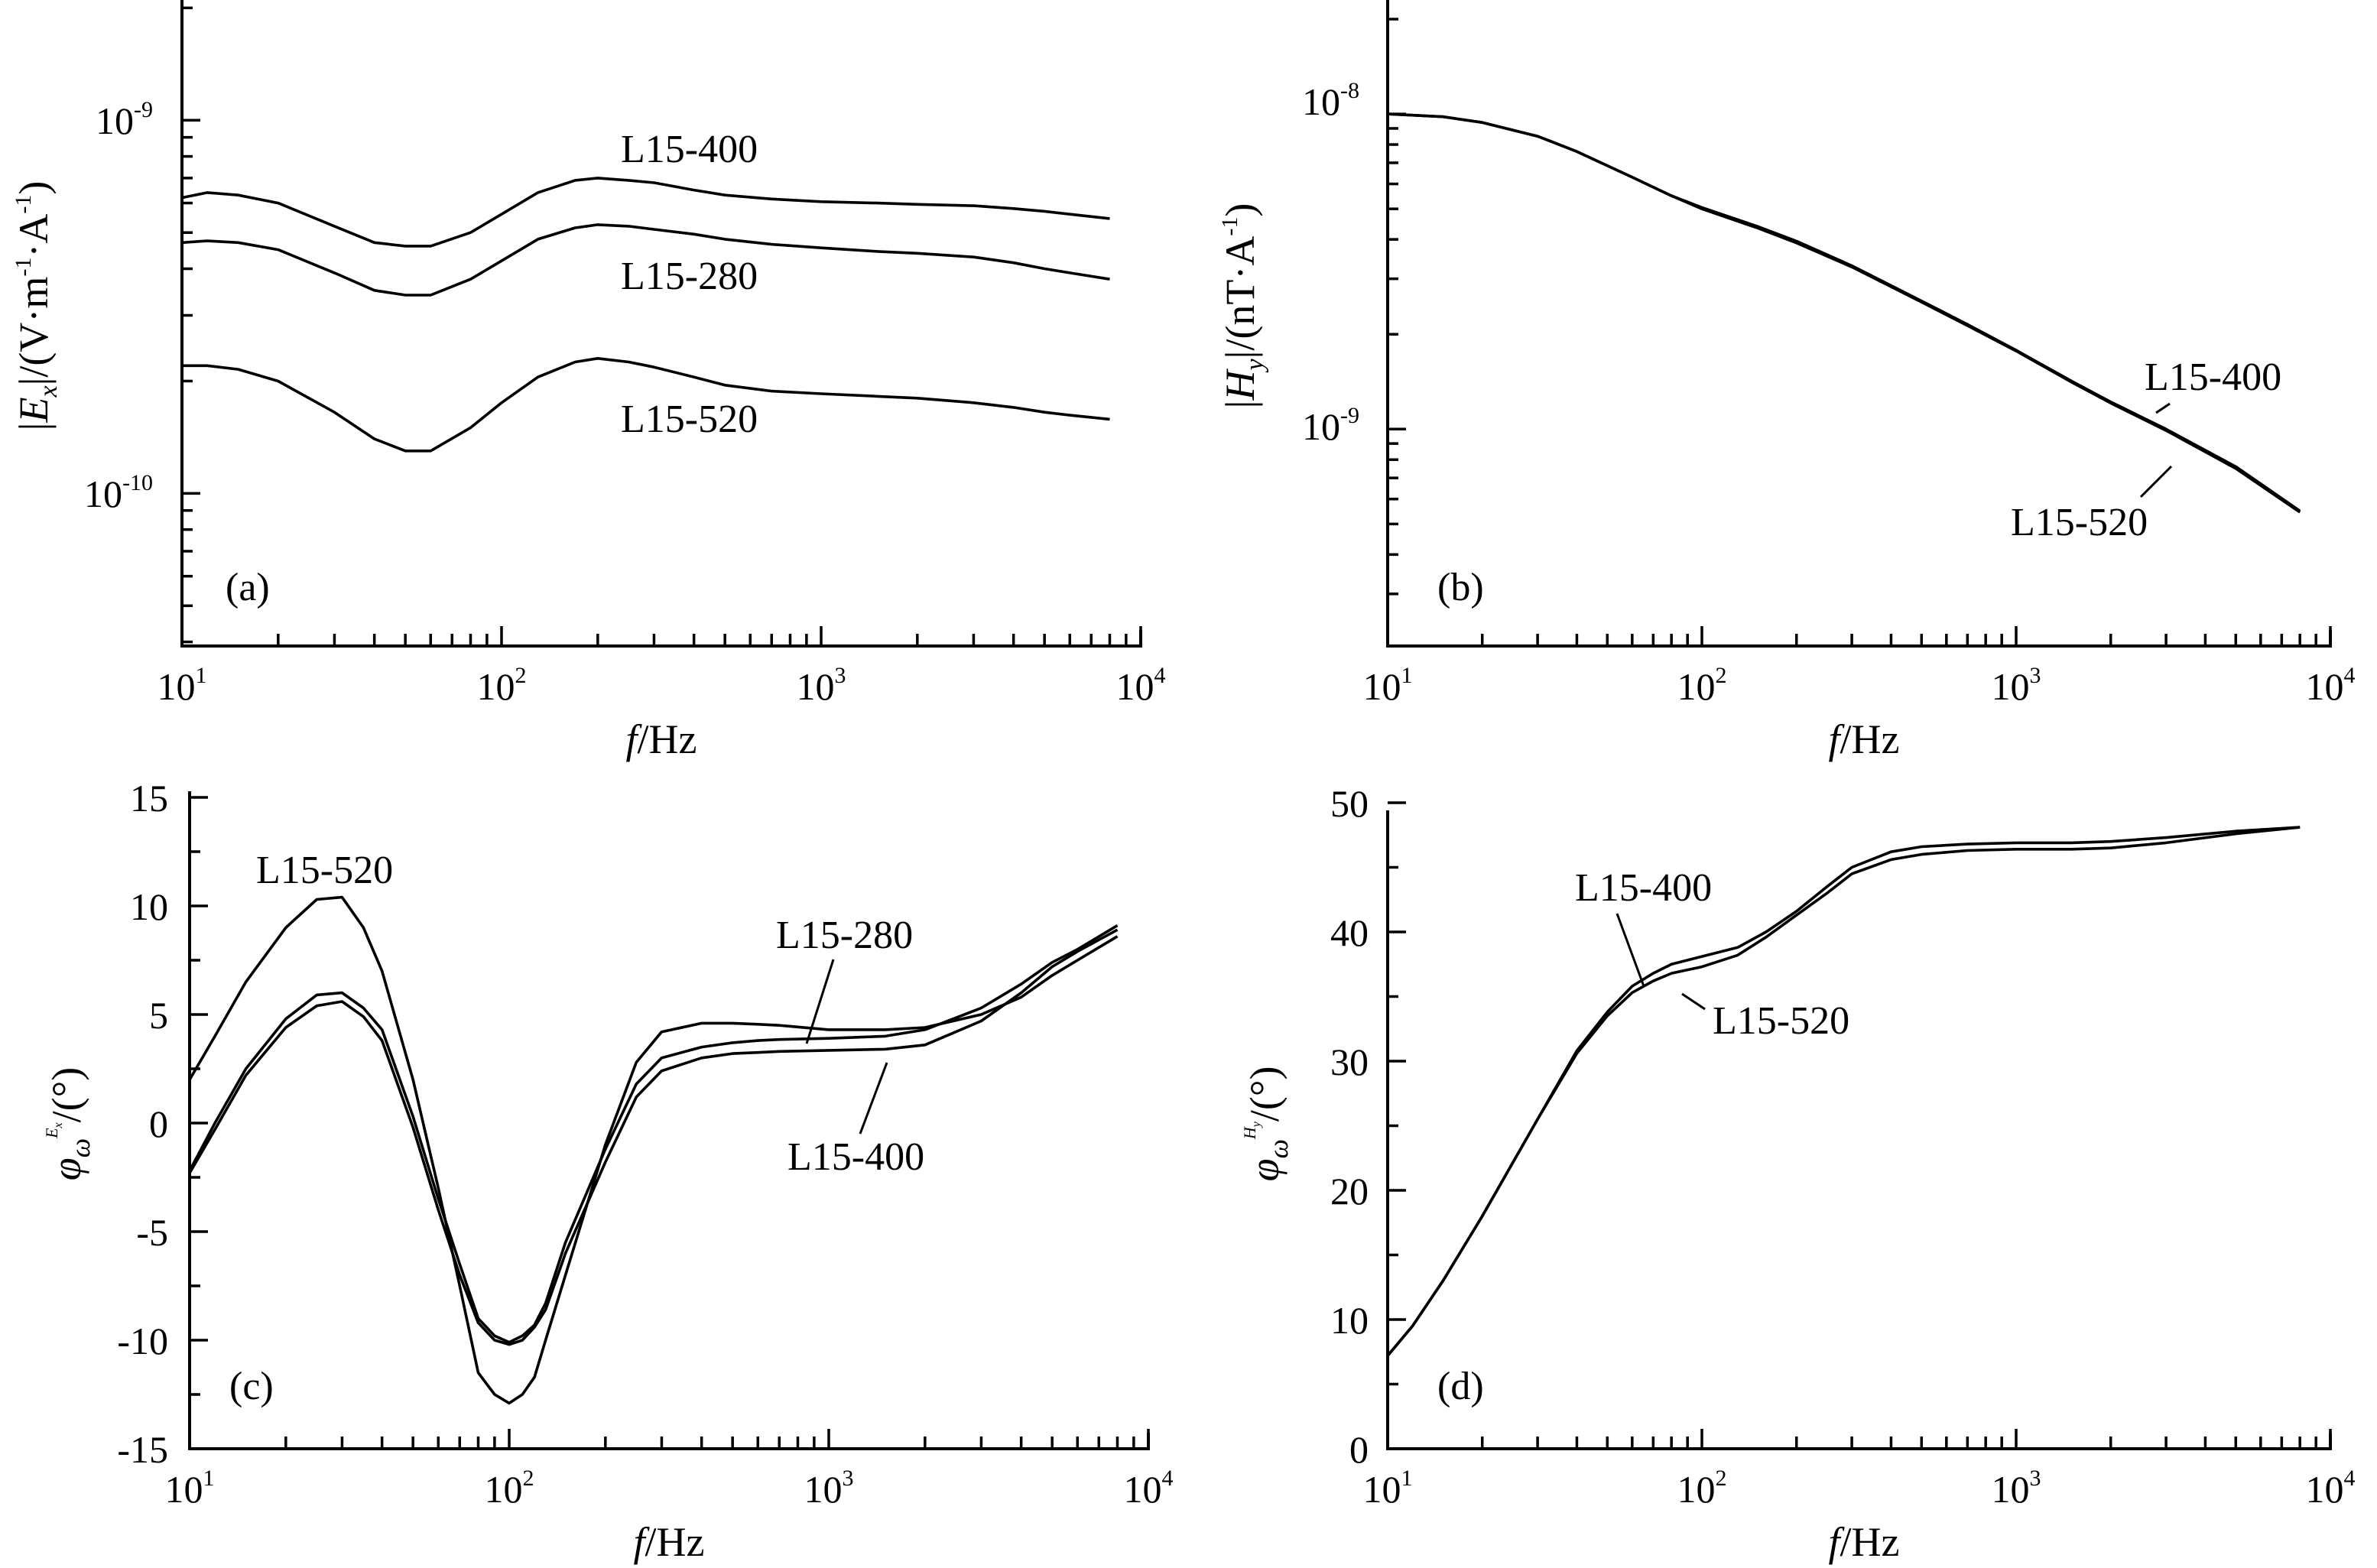 The image size is (2377, 1568). What do you see at coordinates (1349, 1191) in the screenshot?
I see `d-ytick-label: 20` at bounding box center [1349, 1191].